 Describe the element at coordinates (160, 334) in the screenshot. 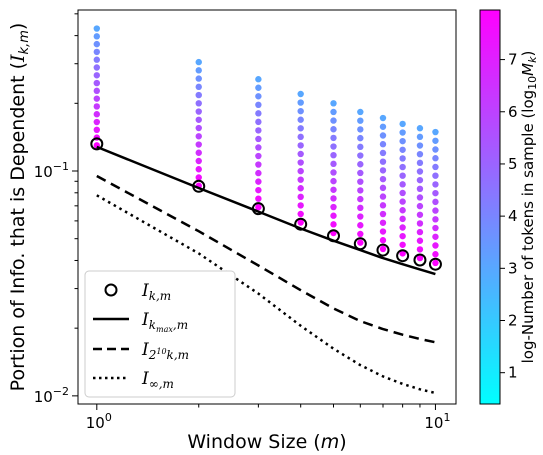

I see `legend: Ik,m Ikmax,m I210k,m I∞,m` at that location.